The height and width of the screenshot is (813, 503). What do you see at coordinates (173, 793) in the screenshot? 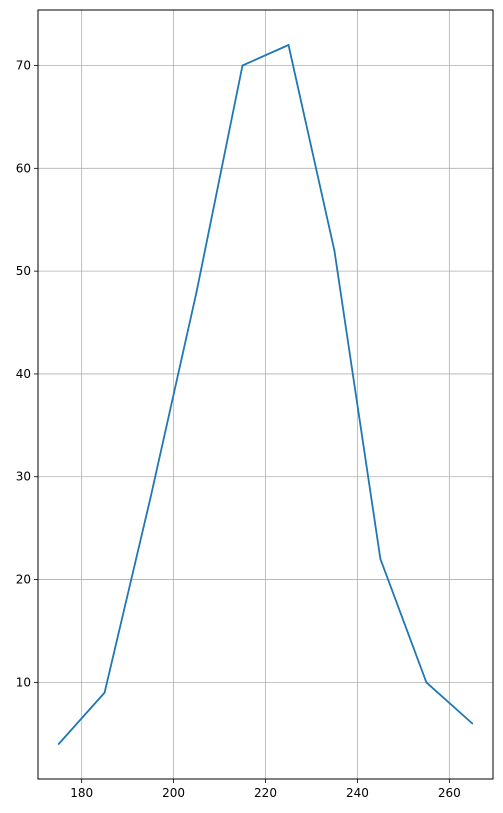
I see `x-tick-label: 200` at bounding box center [173, 793].